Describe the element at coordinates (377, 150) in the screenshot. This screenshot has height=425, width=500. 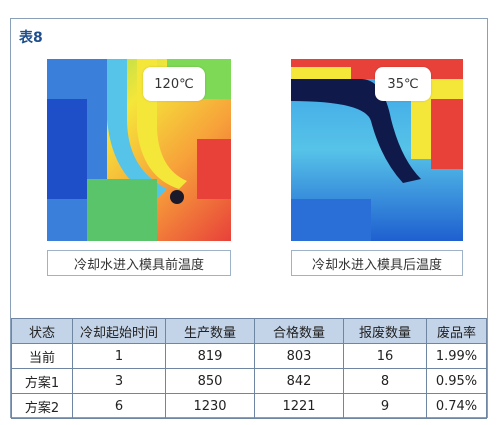
I see `thermal-image-after: 35℃` at that location.